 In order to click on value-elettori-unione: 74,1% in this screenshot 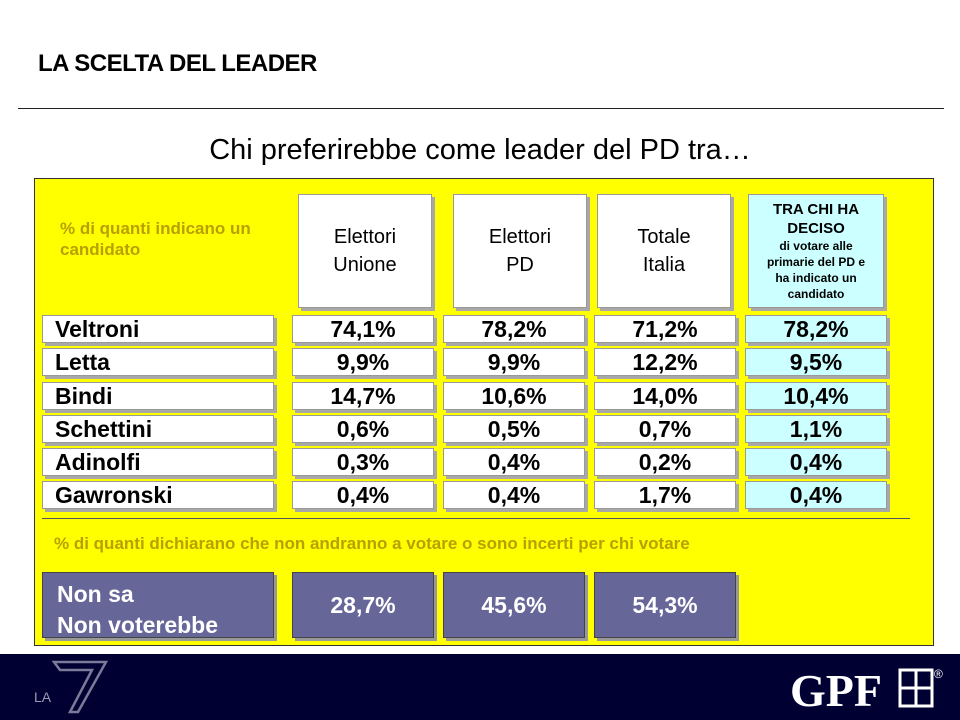, I will do `click(363, 329)`.